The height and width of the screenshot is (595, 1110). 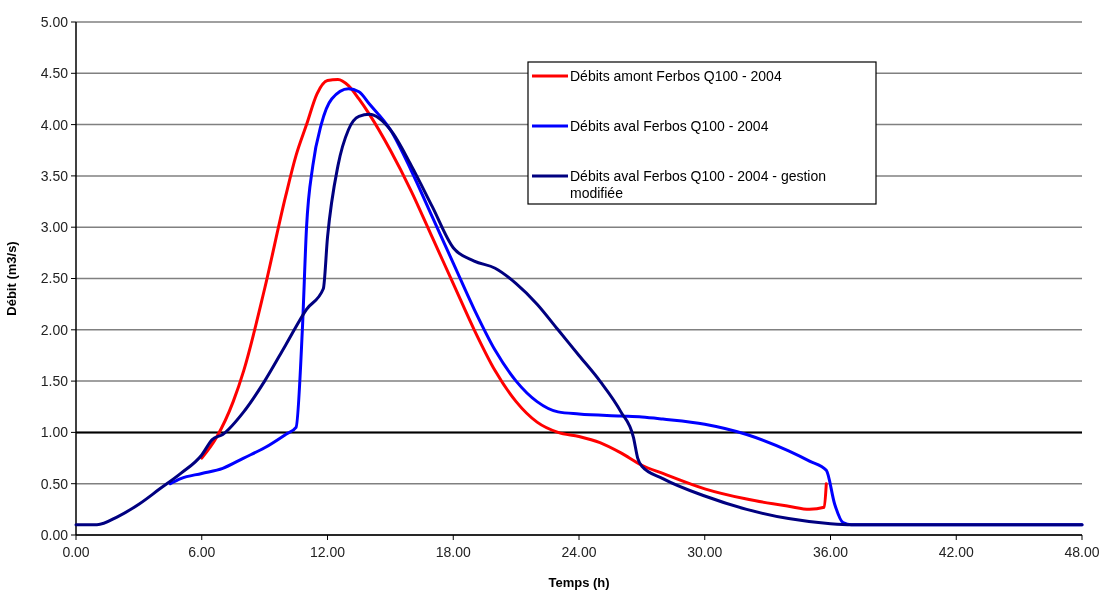 I want to click on x-tick-label: 48.00, so click(x=1082, y=552).